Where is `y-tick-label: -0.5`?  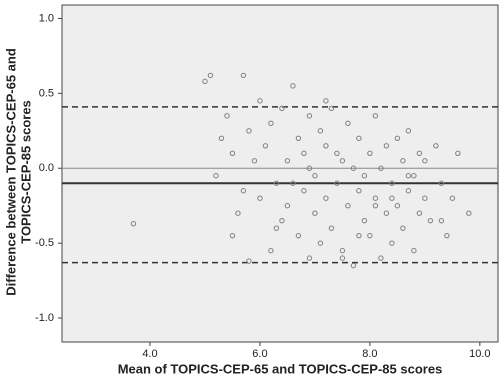
y-tick-label: -0.5 is located at coordinates (44, 243).